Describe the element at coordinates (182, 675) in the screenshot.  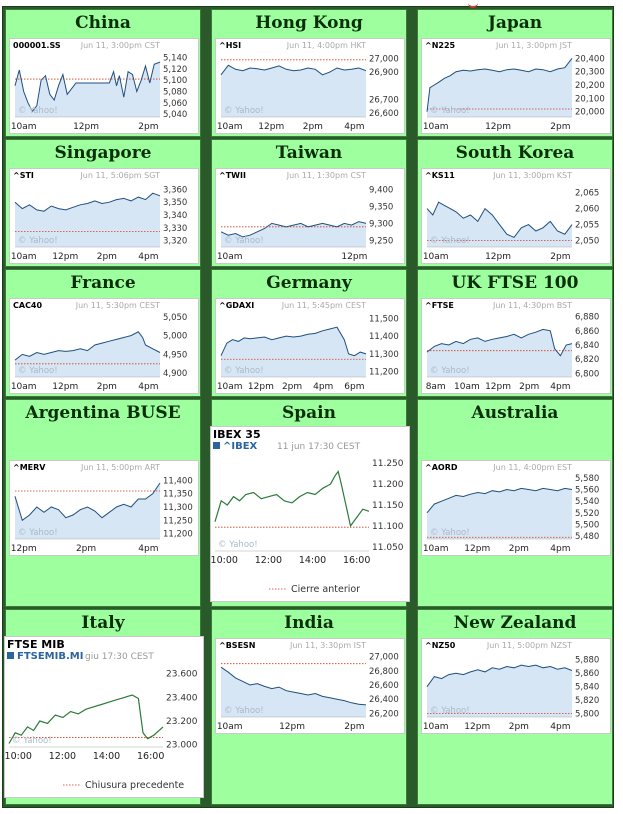
I see `y-tick-label: 23.600` at that location.